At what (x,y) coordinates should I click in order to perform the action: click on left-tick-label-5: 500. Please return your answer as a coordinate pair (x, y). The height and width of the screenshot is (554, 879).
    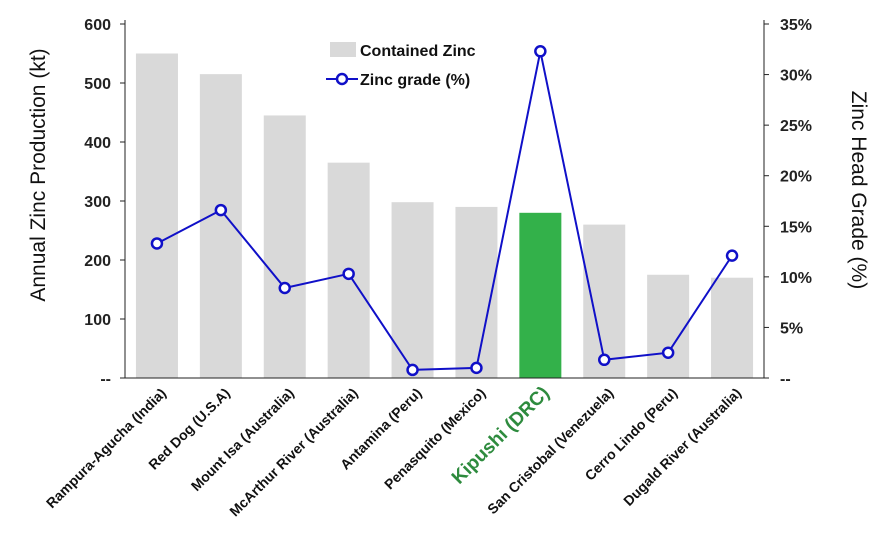
    Looking at the image, I should click on (97, 84).